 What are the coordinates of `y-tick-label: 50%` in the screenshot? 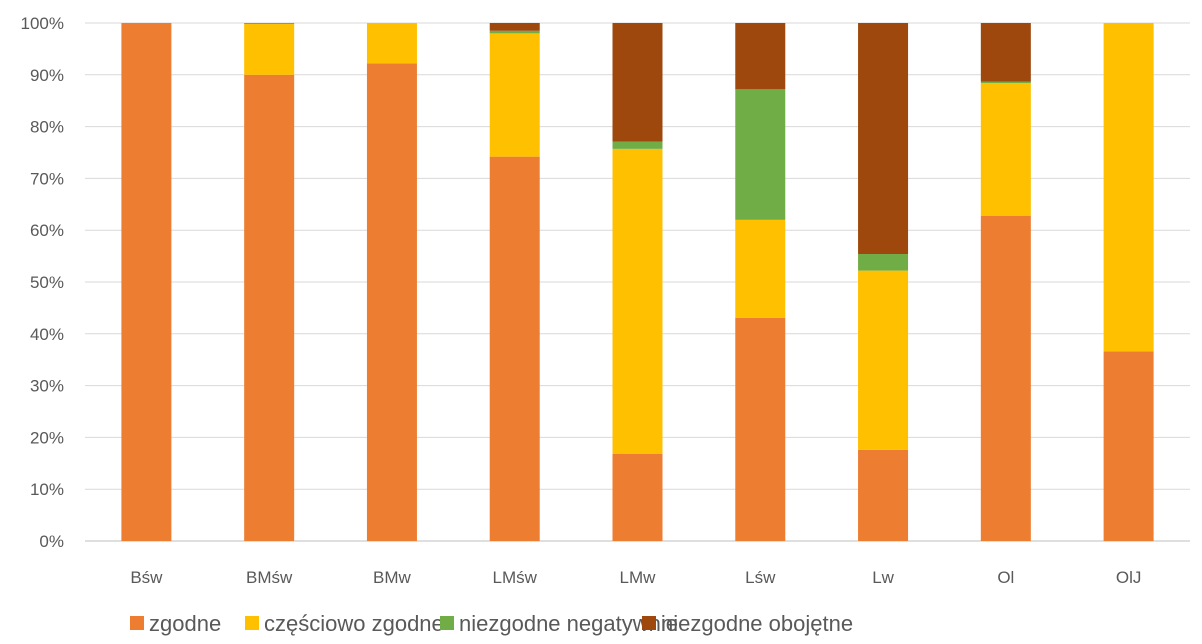 It's located at (47, 282).